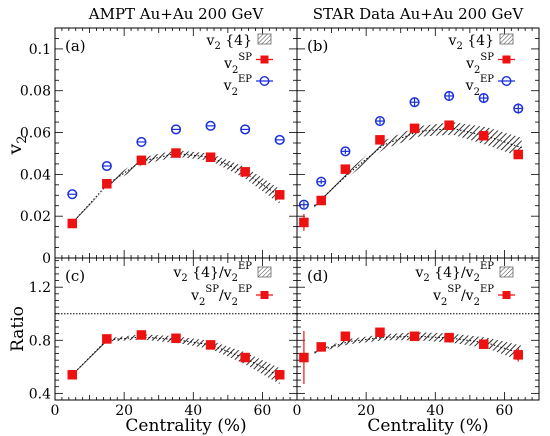  I want to click on y-tick-label: 0.02, so click(35, 217).